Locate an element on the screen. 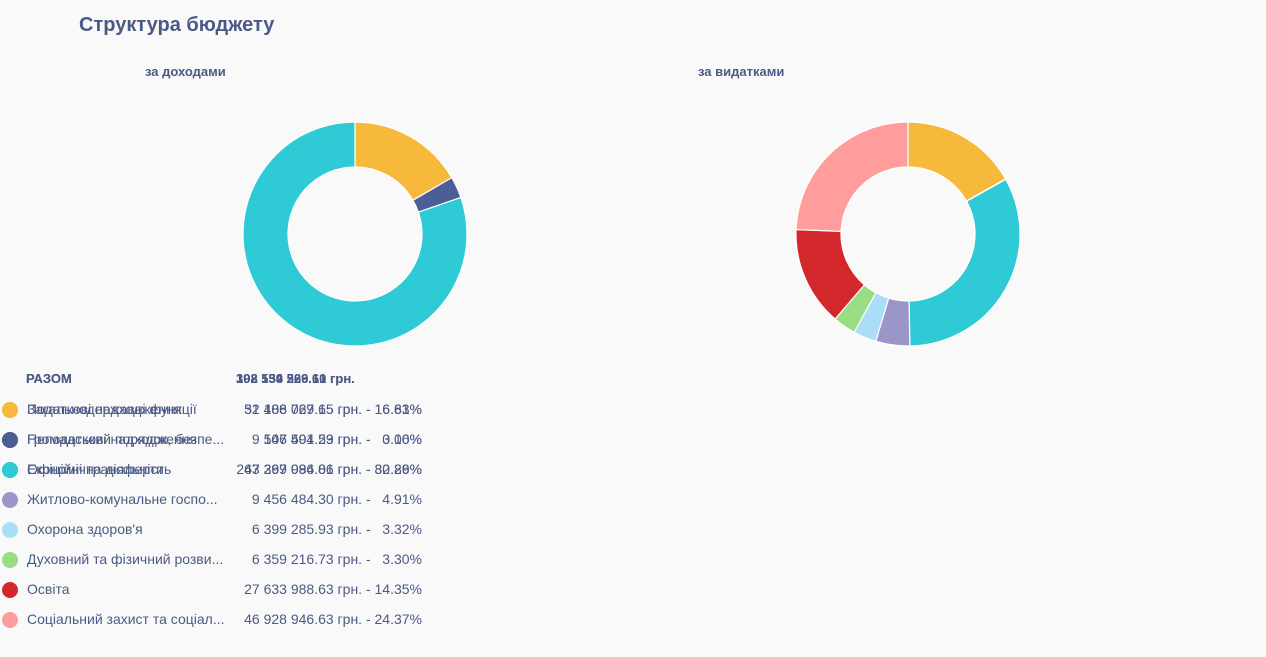  legend-item-value: 6 359 216.73 грн. - 3.30% is located at coordinates (336, 559).